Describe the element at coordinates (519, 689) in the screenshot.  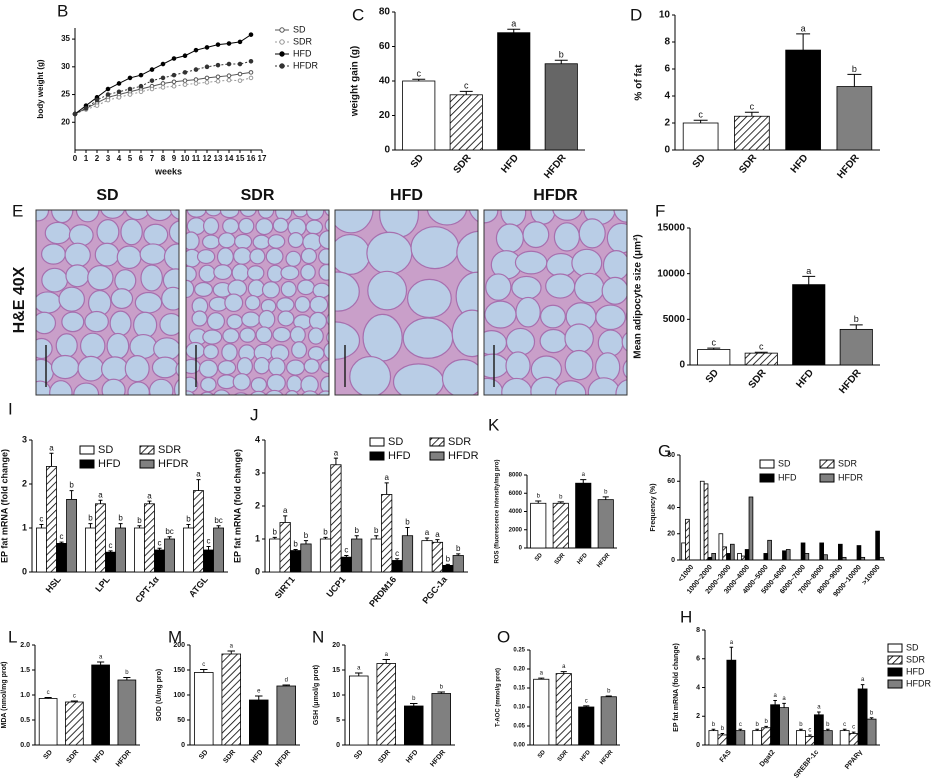
I see `y-tick-label: 0.15` at that location.